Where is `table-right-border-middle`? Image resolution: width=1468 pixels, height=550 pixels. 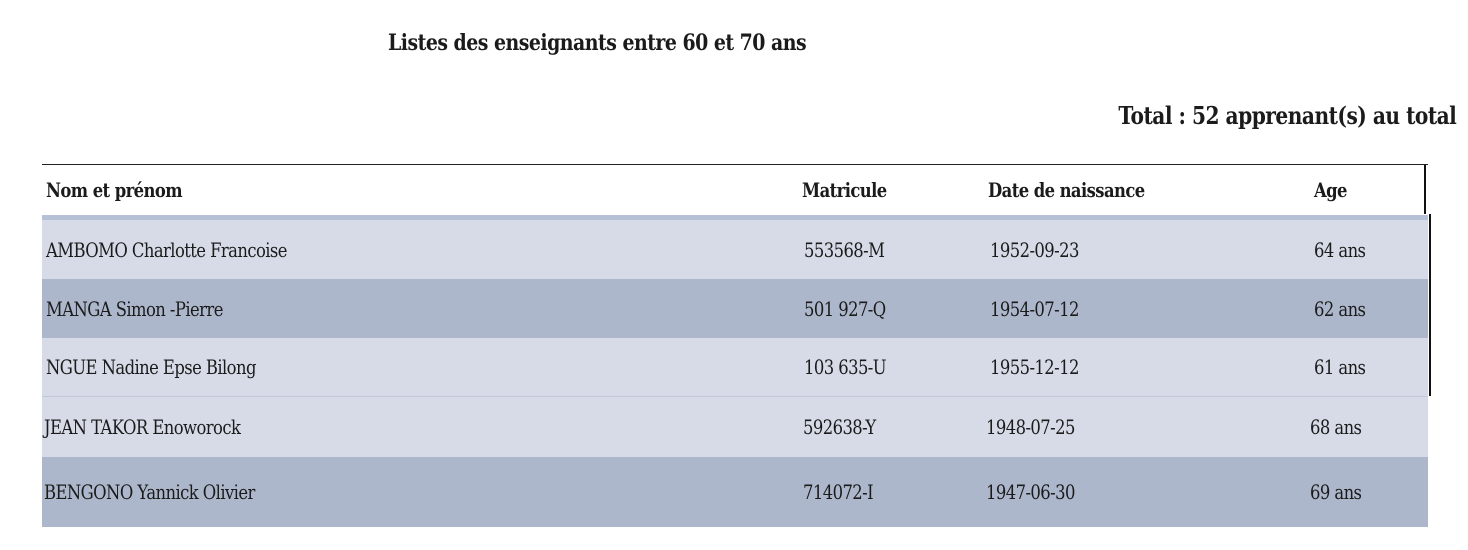 table-right-border-middle is located at coordinates (1430, 305).